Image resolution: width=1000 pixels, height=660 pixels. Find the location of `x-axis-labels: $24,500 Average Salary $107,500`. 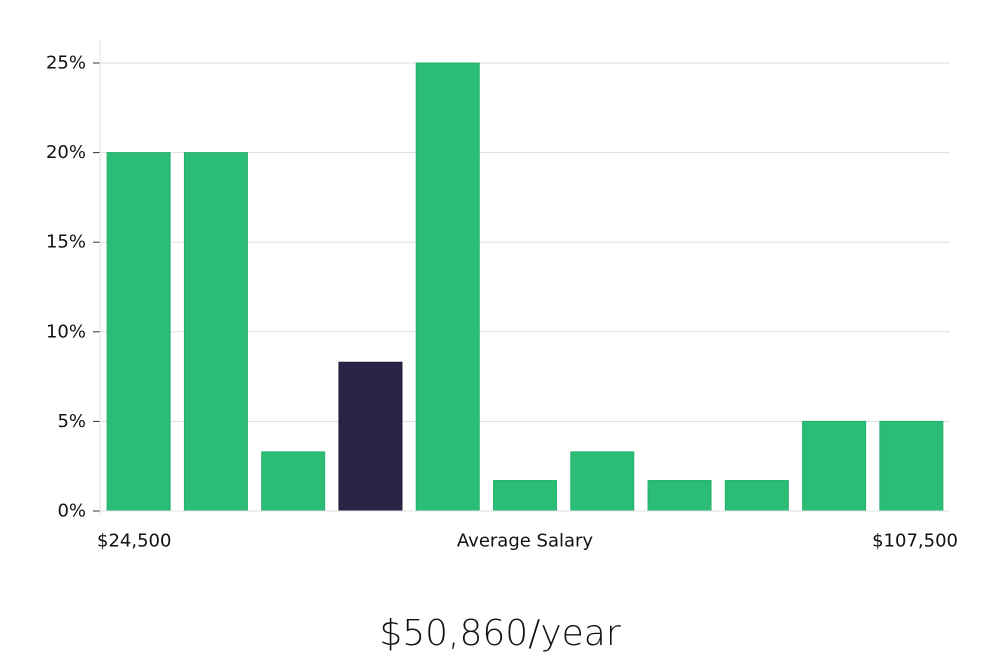

x-axis-labels: $24,500 Average Salary $107,500 is located at coordinates (527, 541).